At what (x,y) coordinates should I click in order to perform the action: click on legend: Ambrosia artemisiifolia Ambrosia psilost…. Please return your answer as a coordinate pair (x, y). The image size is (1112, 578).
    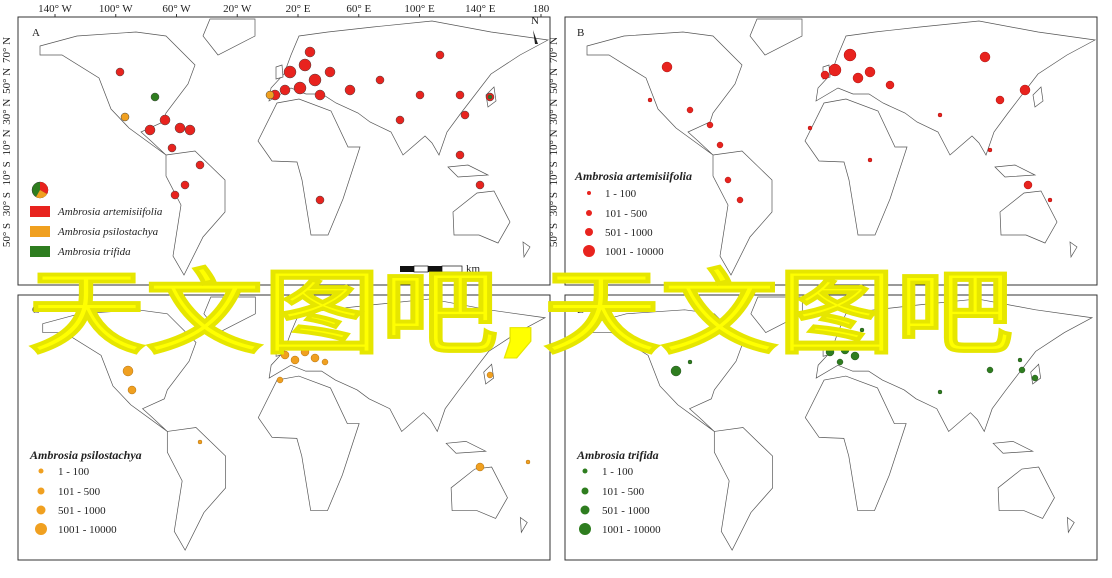
    Looking at the image, I should click on (96, 219).